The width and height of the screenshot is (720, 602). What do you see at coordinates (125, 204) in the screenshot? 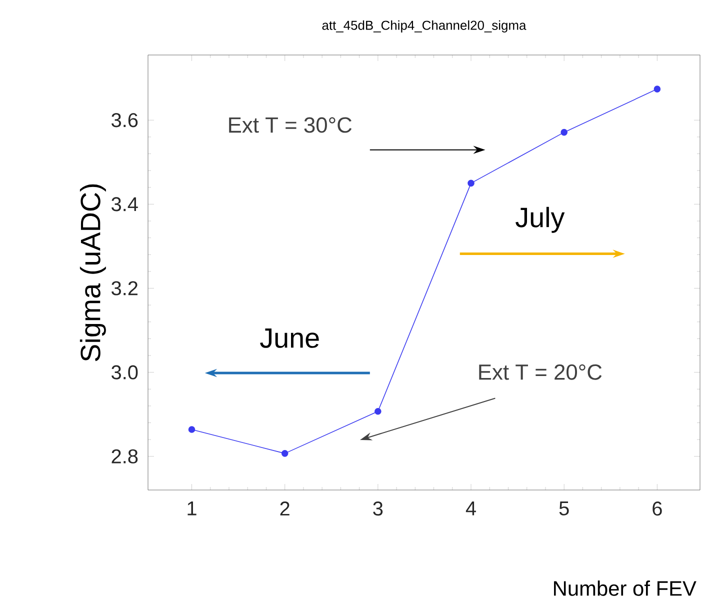
I see `y-tick-label: 3.4` at bounding box center [125, 204].